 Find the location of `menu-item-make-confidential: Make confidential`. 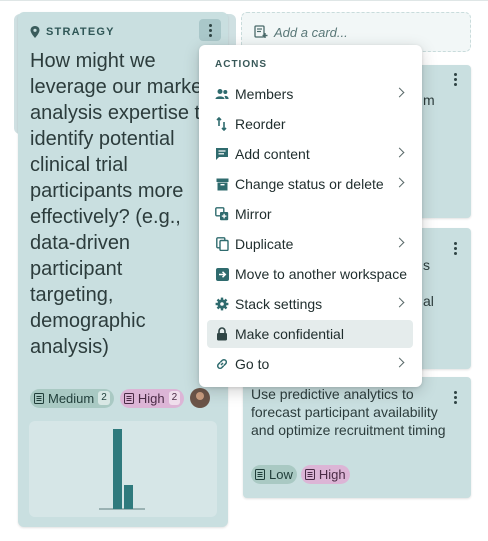

menu-item-make-confidential: Make confidential is located at coordinates (310, 334).